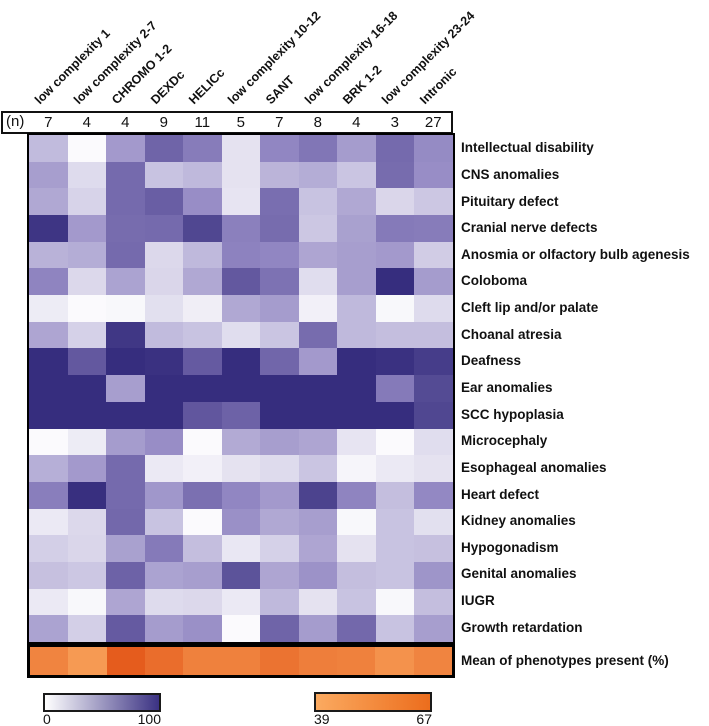 This screenshot has height=726, width=709. I want to click on row-label: Cleft lip and/or palate, so click(530, 308).